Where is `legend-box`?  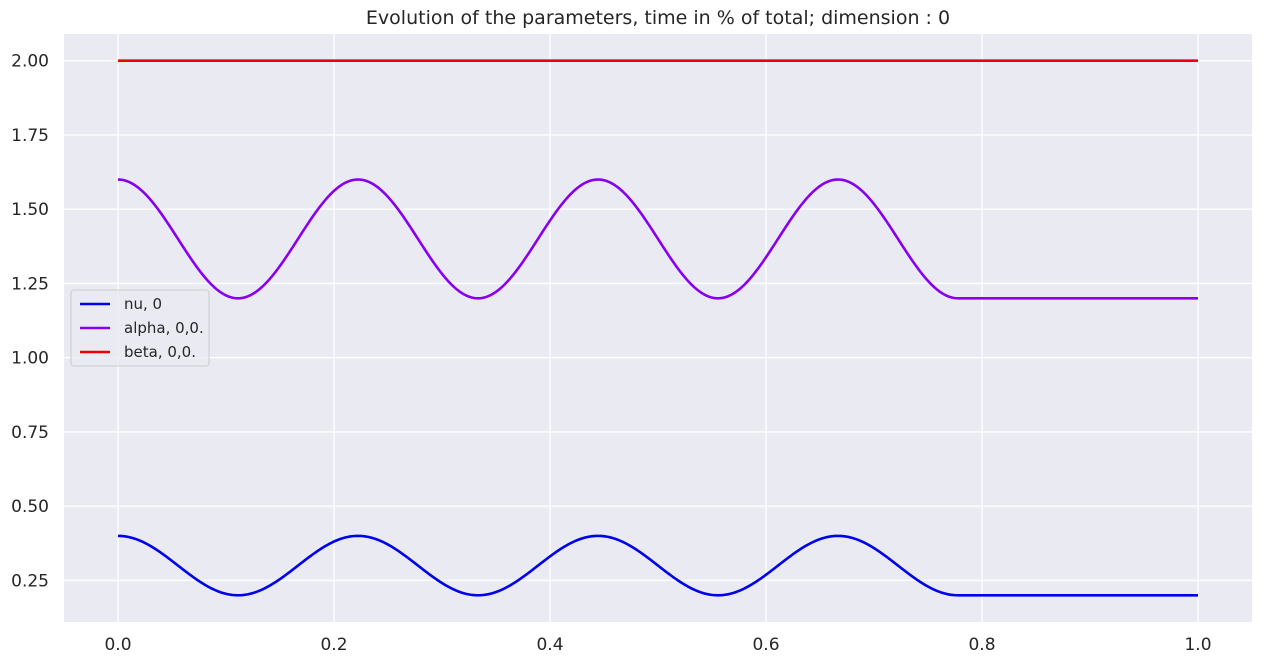 legend-box is located at coordinates (140, 328).